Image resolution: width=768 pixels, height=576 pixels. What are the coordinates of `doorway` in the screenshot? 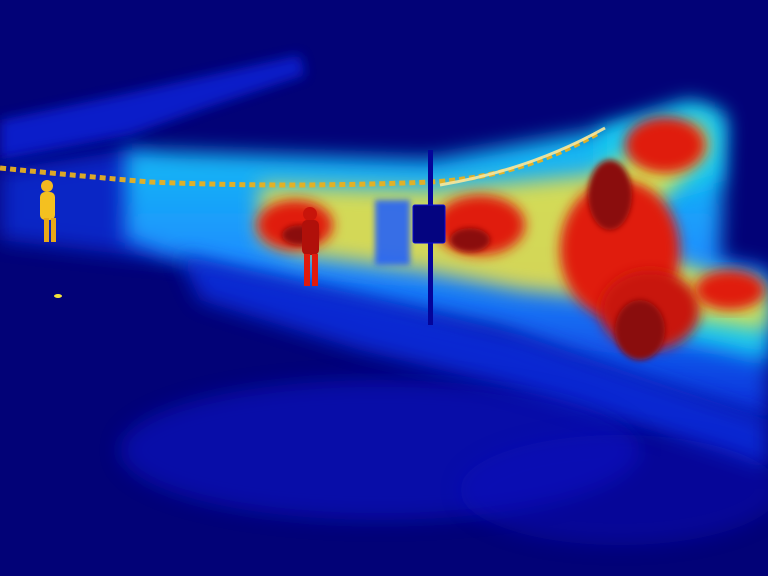 It's located at (392, 232).